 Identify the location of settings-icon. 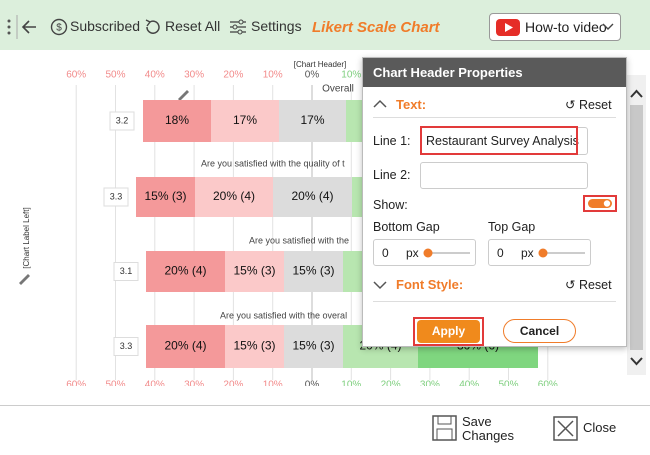
(238, 27).